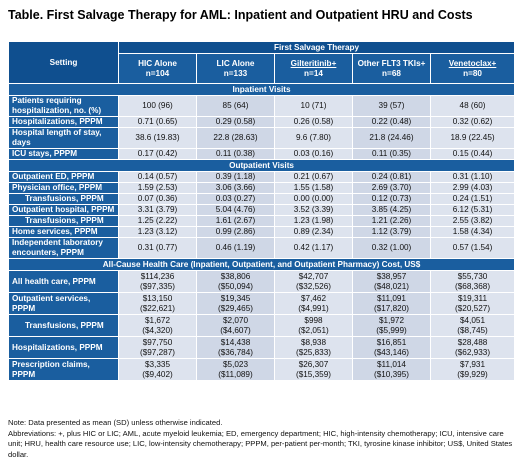 The height and width of the screenshot is (472, 520). Describe the element at coordinates (235, 177) in the screenshot. I see `table-cell: 0.39 (1.18)` at that location.